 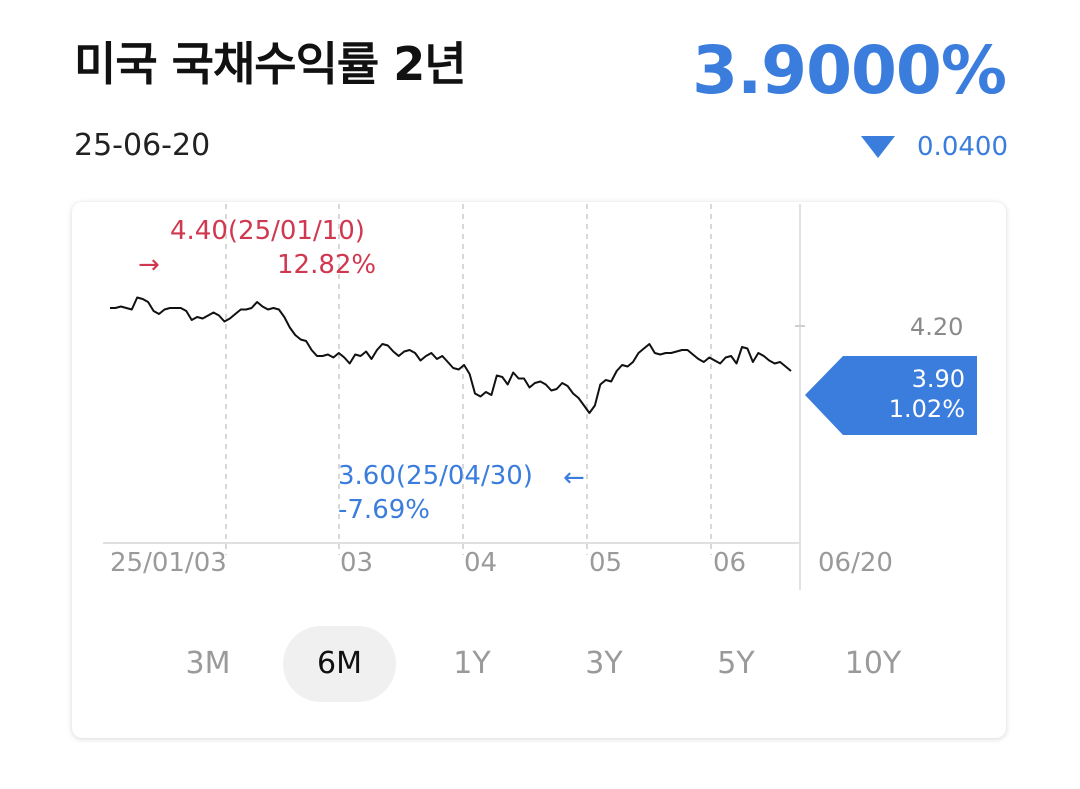 What do you see at coordinates (855, 563) in the screenshot?
I see `x-tick-label: 06/20` at bounding box center [855, 563].